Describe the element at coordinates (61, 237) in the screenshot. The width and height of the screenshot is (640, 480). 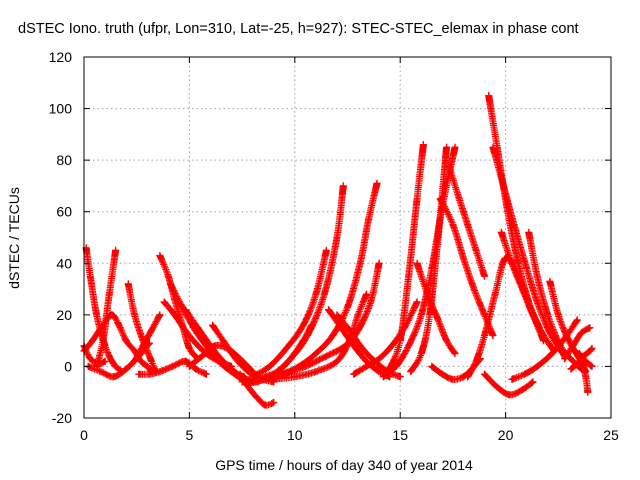
I see `y-tick-labels: -20 0 20 40 60 80 100 120` at that location.